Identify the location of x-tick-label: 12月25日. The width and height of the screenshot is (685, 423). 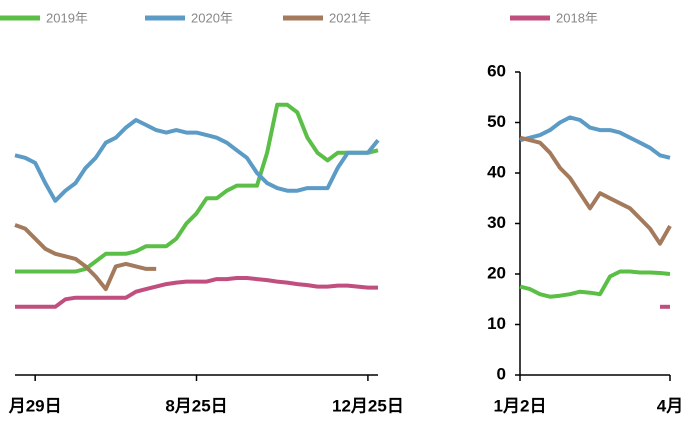
(368, 405).